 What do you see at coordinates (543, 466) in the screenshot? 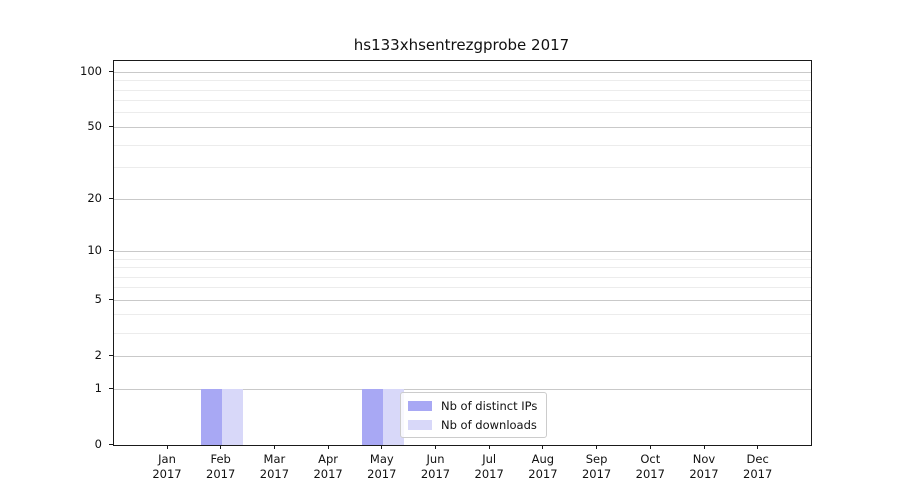
I see `x-tick-label: Aug 2017` at bounding box center [543, 466].